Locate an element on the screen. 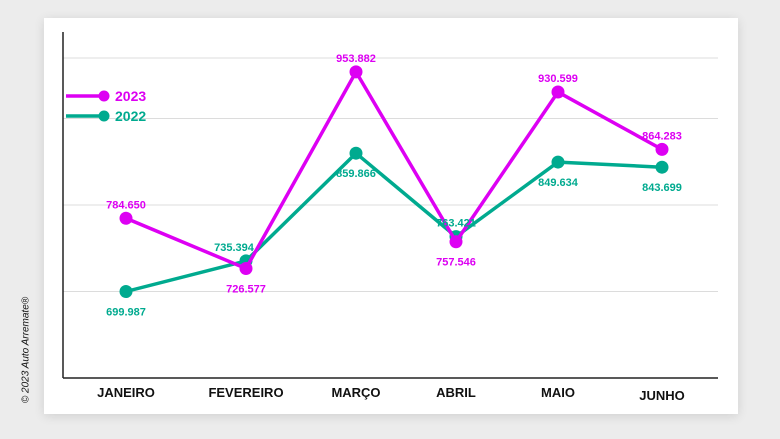 This screenshot has width=780, height=439. legend-label-2022: 2022 is located at coordinates (130, 116).